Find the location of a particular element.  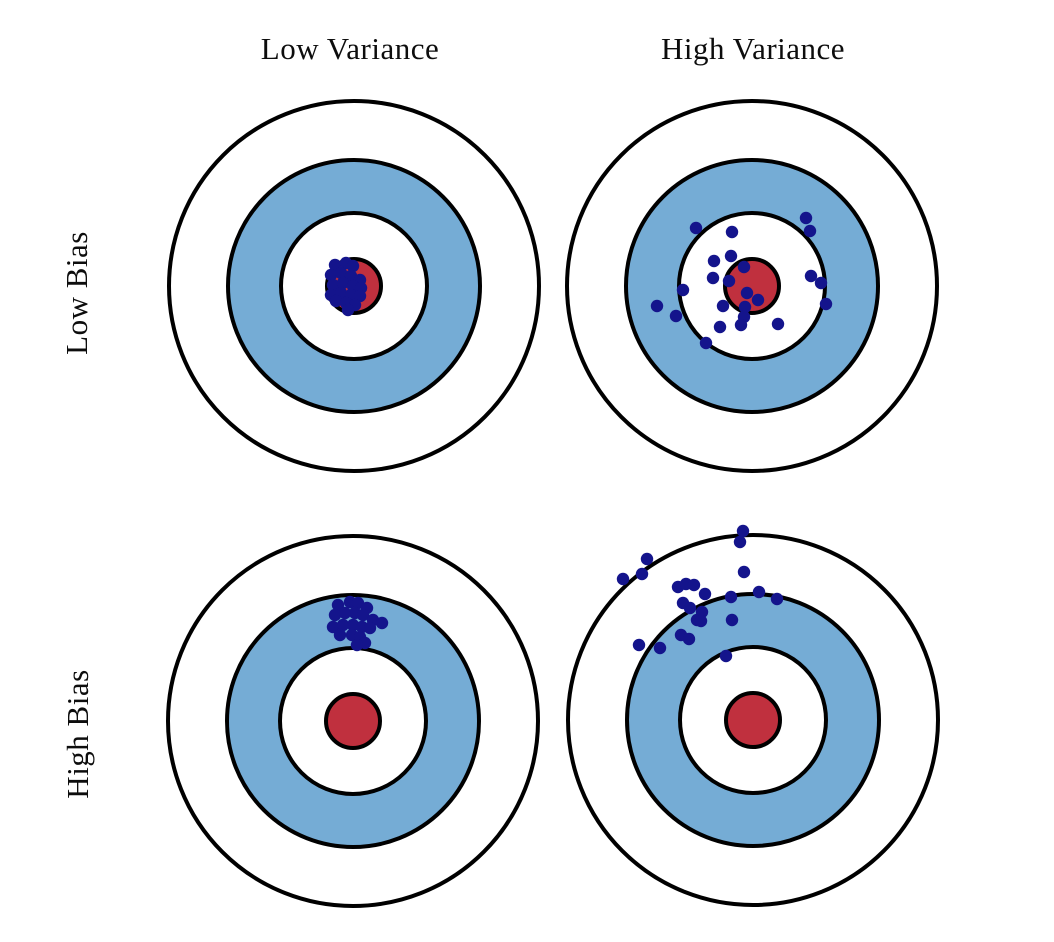

target-low-bias-high-variance is located at coordinates (752, 286).